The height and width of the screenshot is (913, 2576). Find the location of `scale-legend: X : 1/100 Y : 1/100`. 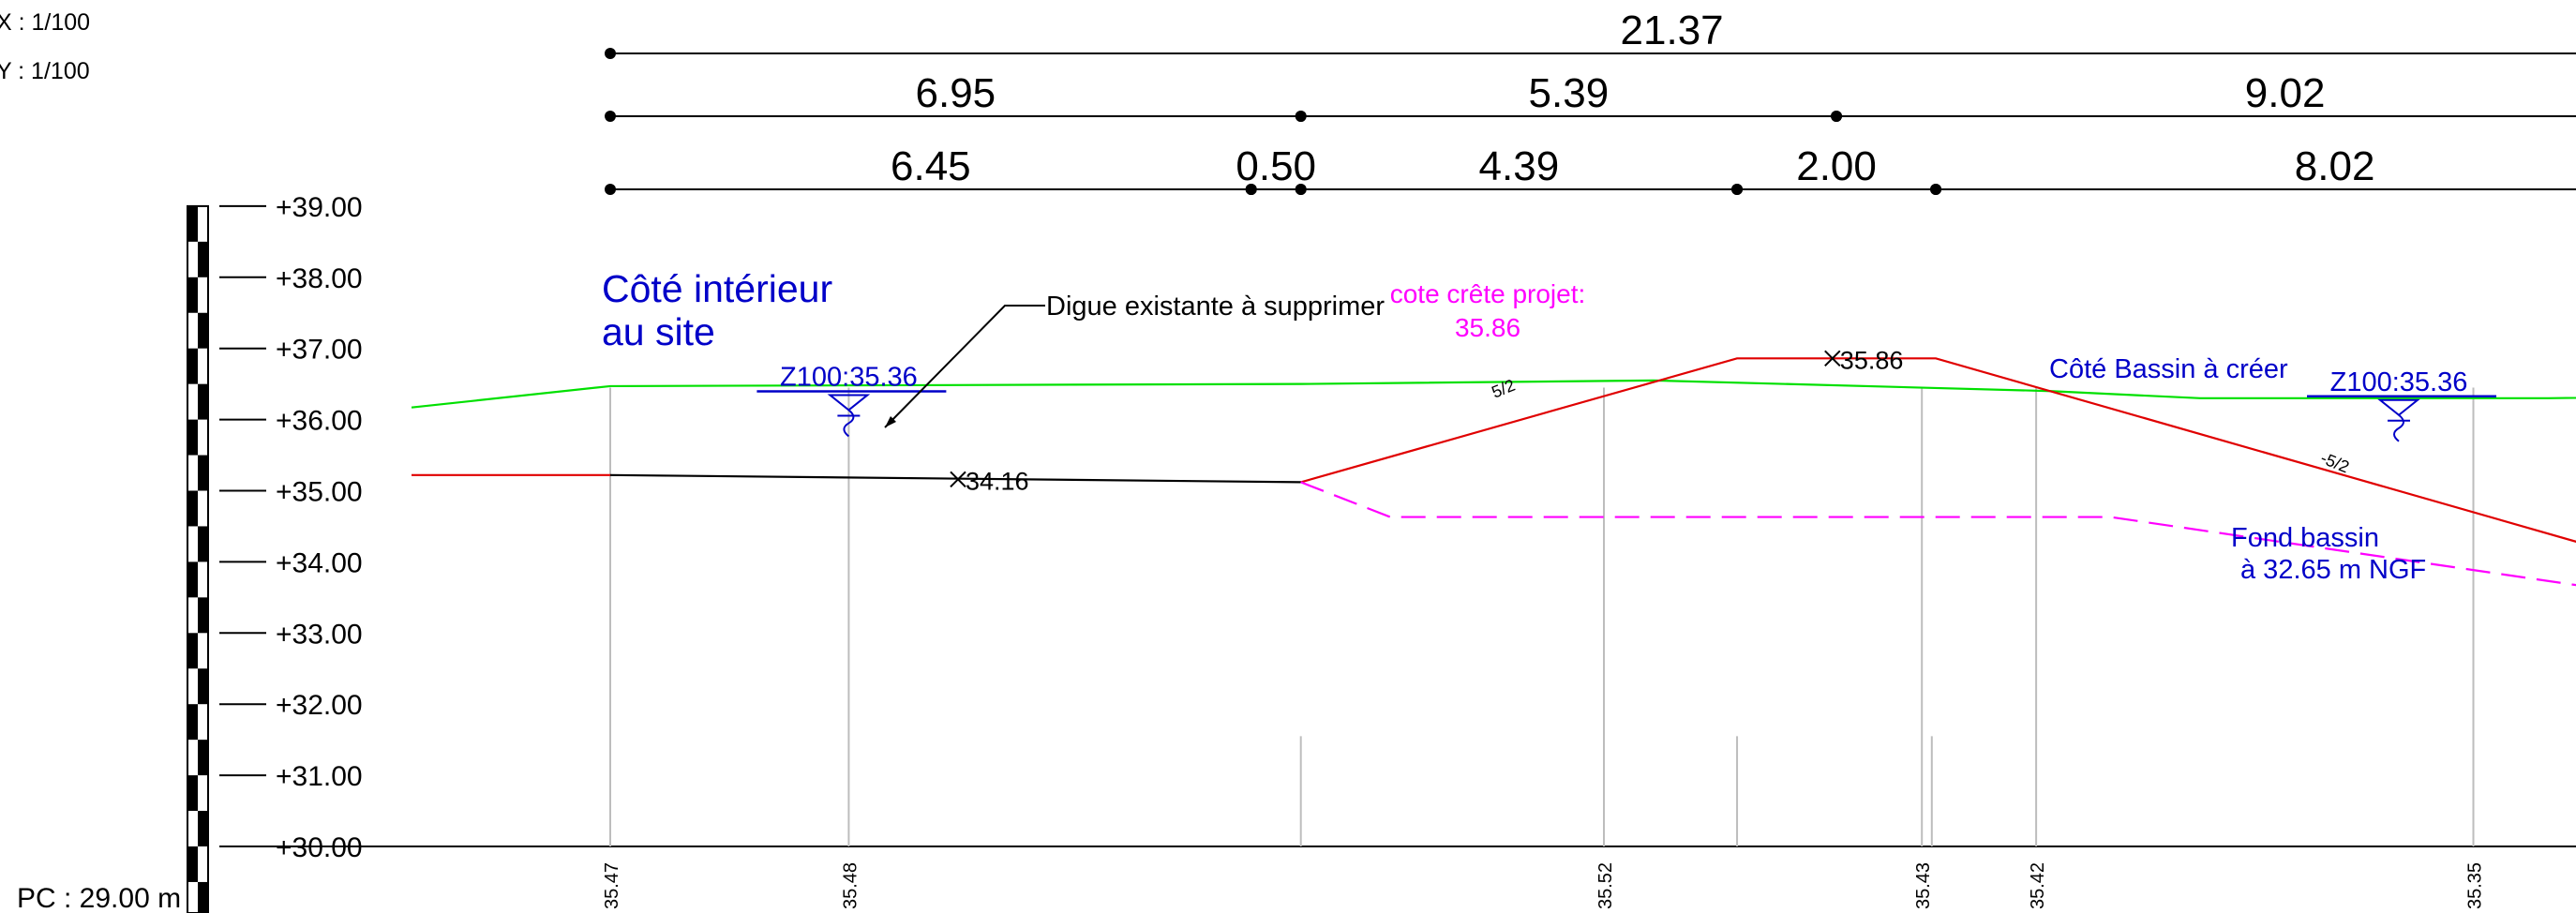

scale-legend: X : 1/100 Y : 1/100 is located at coordinates (45, 46).